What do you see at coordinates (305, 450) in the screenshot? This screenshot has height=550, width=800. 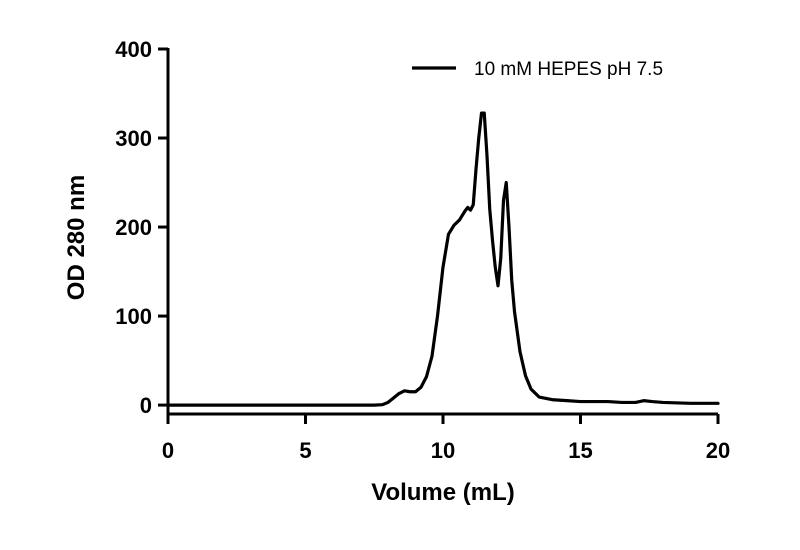 I see `x-tick-label: 5` at bounding box center [305, 450].